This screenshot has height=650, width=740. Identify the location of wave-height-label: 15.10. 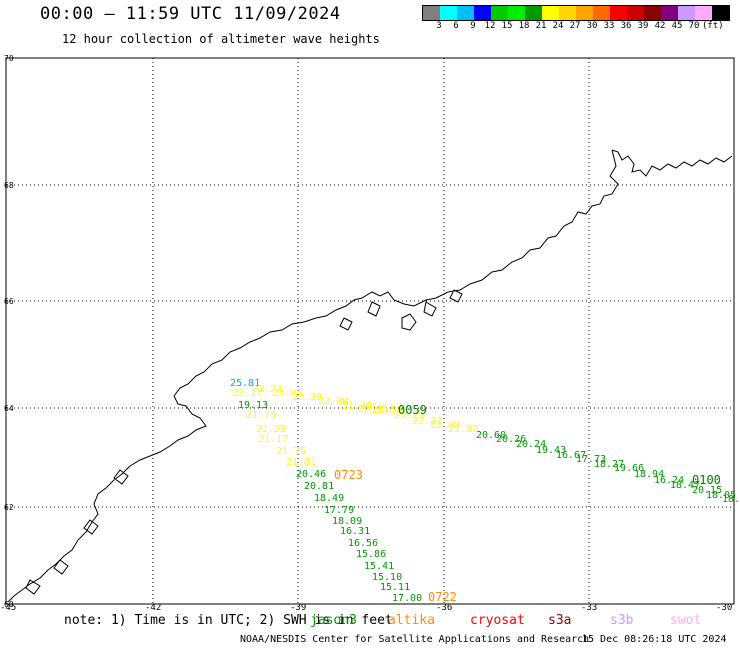
(387, 577).